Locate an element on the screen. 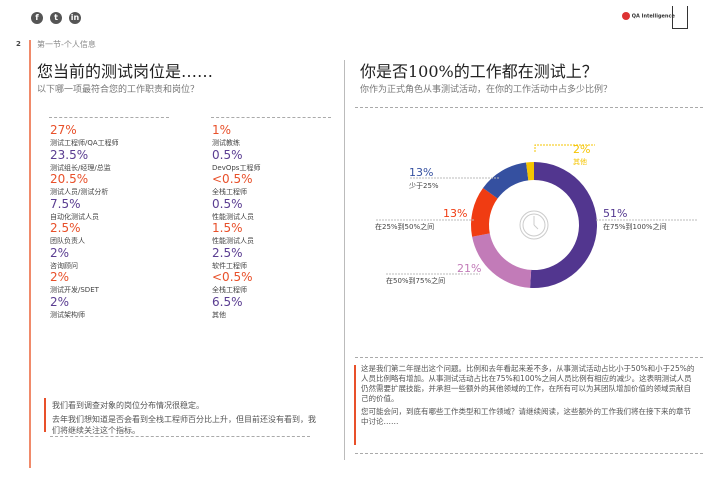 This screenshot has height=480, width=720. stat-percent: 1% is located at coordinates (222, 130).